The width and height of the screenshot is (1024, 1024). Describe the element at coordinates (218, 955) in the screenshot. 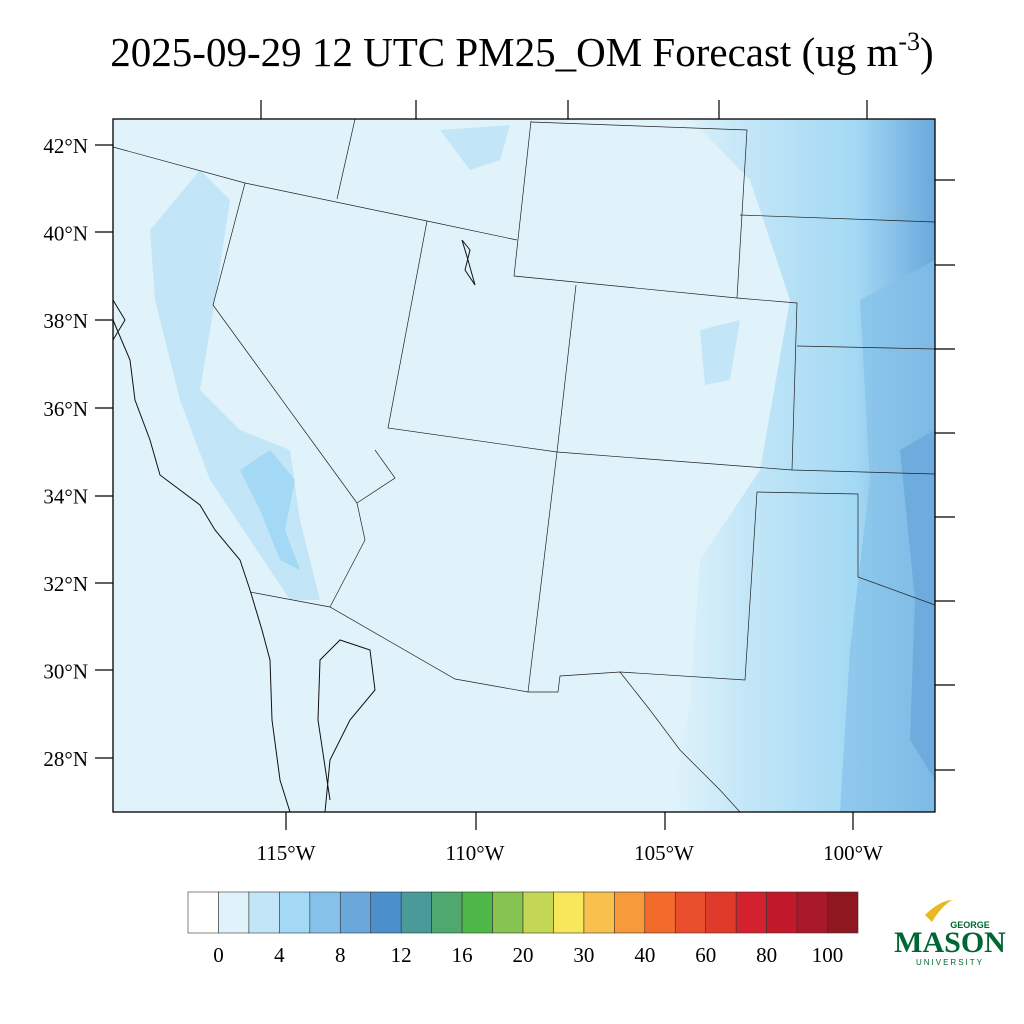

I see `colorbar-label: 0` at that location.